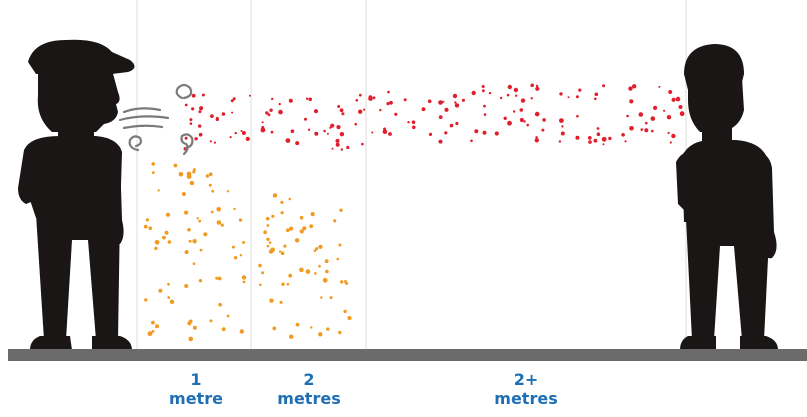 This screenshot has width=807, height=417. What do you see at coordinates (407, 355) in the screenshot?
I see `ground-line` at bounding box center [407, 355].